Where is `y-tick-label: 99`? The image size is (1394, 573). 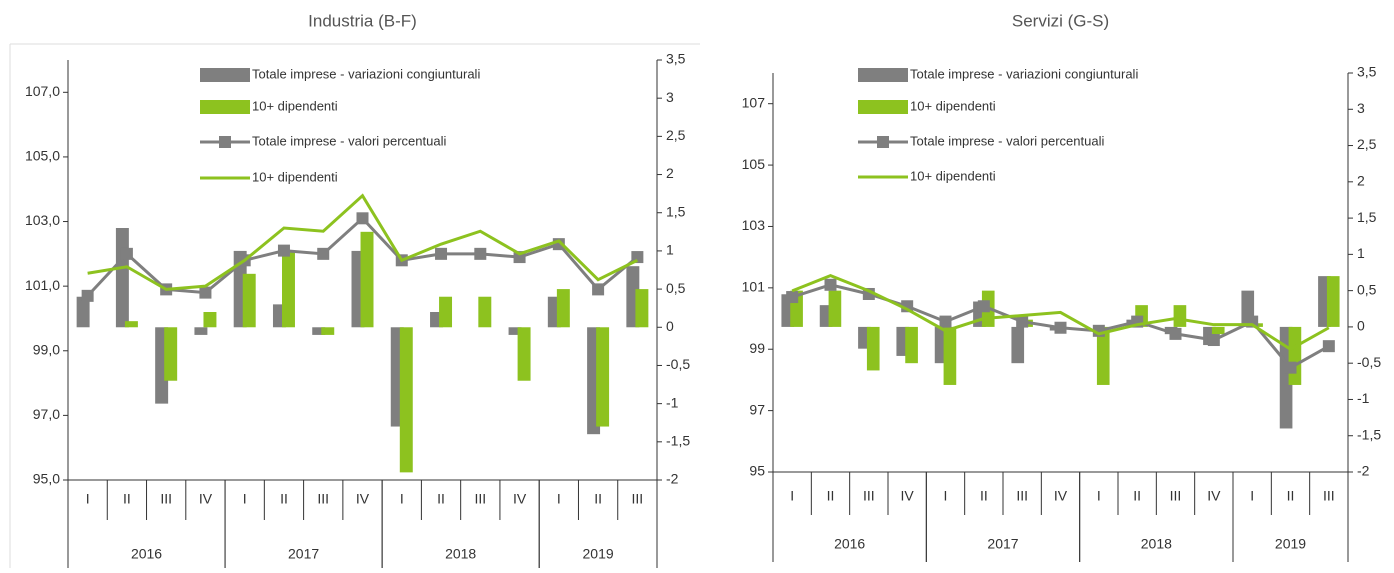 y-tick-label: 99 is located at coordinates (757, 348).